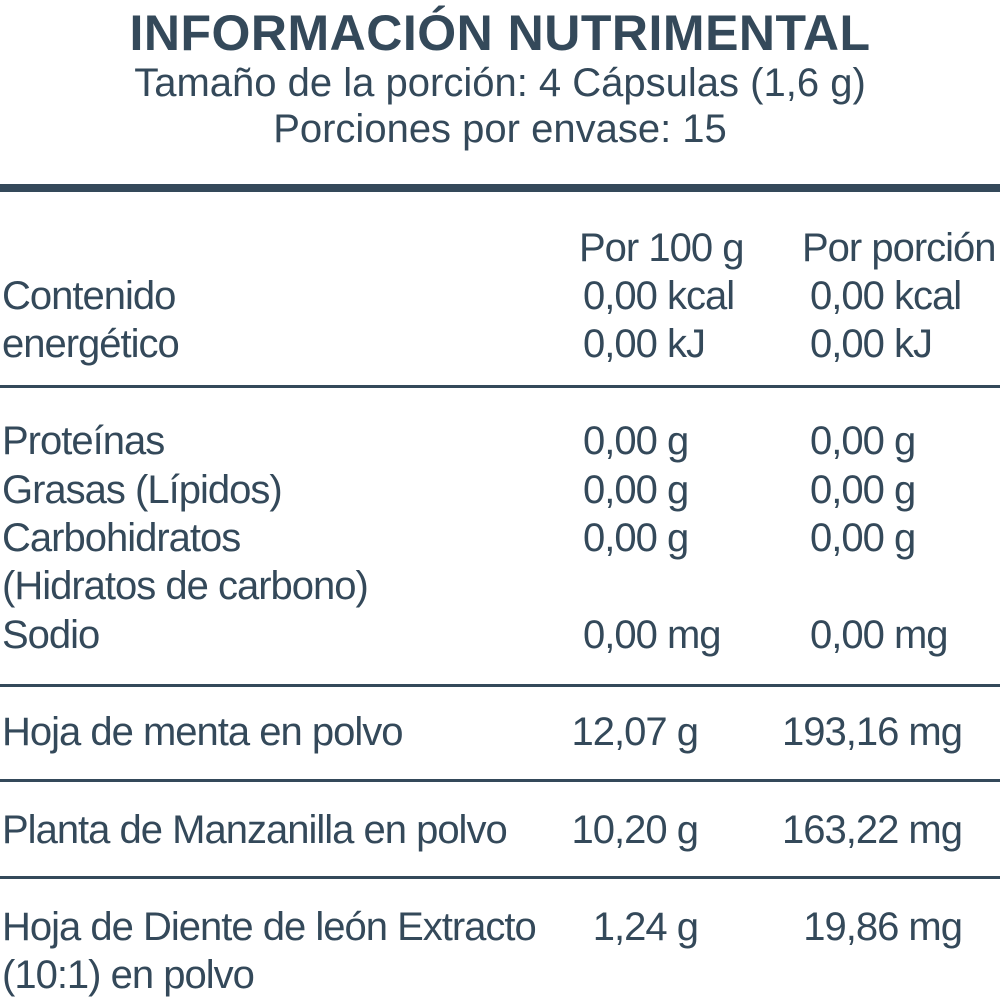  What do you see at coordinates (500, 33) in the screenshot?
I see `label-title: INFORMACIÓN NUTRIMENTAL` at bounding box center [500, 33].